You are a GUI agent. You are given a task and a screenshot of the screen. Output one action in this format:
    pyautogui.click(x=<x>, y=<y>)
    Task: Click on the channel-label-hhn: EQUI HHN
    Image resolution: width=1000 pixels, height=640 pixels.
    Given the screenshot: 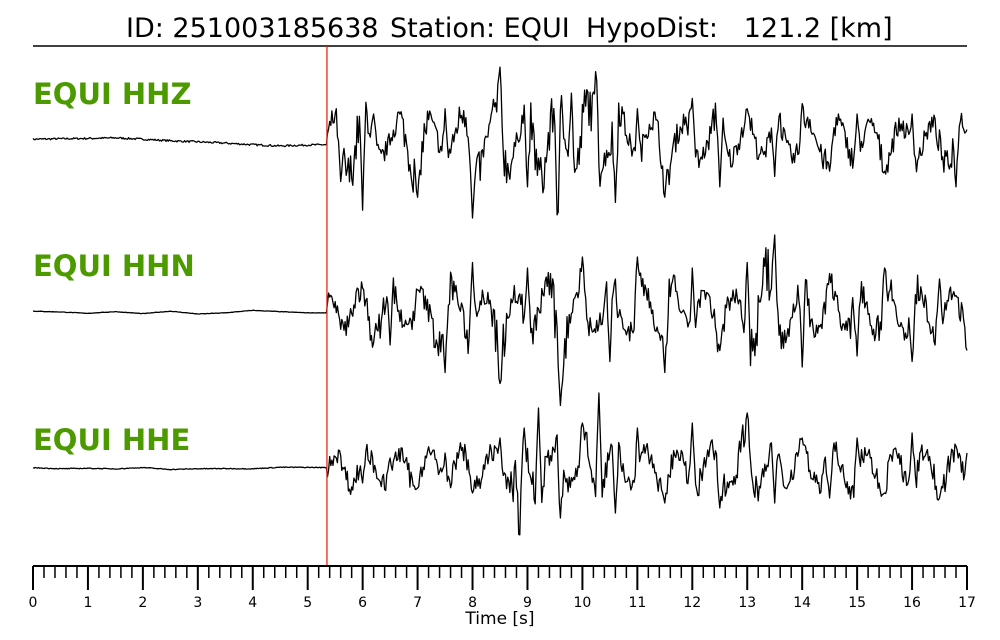 What is the action you would take?
    pyautogui.click(x=114, y=266)
    